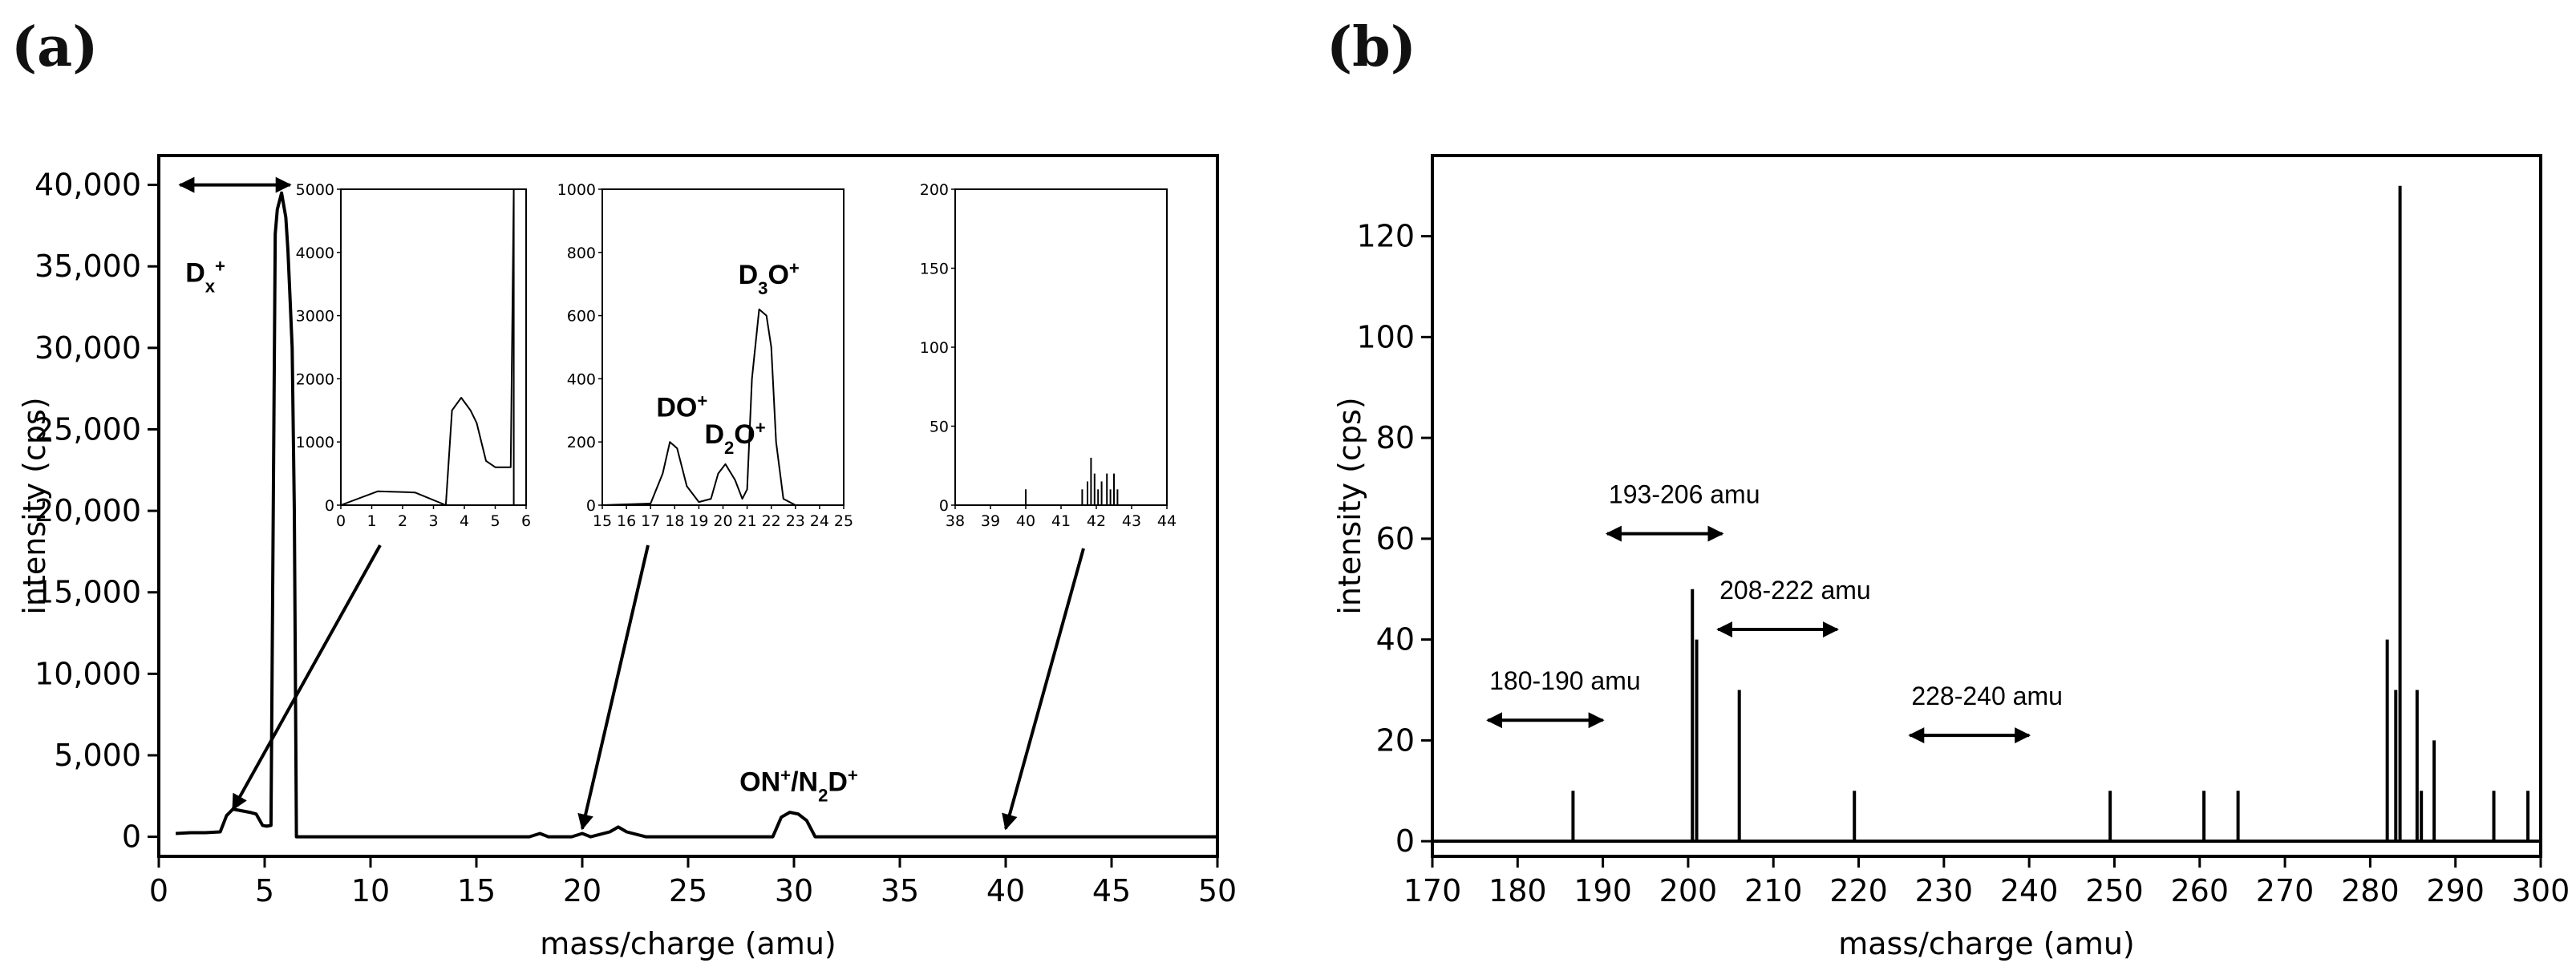  Describe the element at coordinates (581, 379) in the screenshot. I see `inset-y-tick-label: 400` at that location.